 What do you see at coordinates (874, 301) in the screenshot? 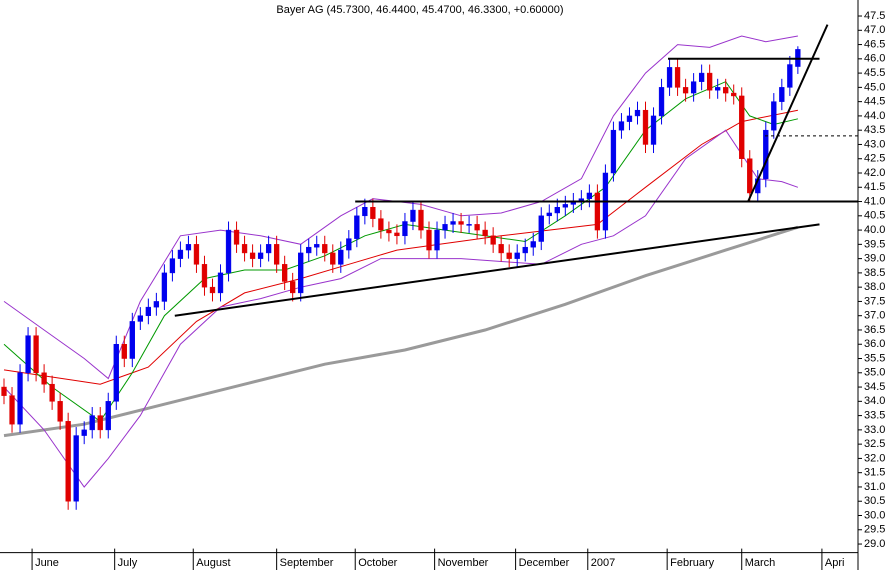
I see `y-tick-label: 37.5` at bounding box center [874, 301].